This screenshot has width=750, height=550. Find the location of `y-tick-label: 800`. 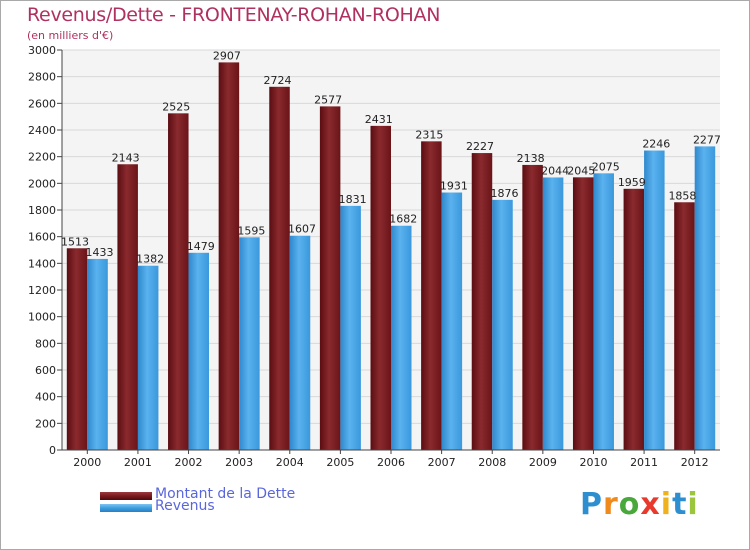

y-tick-label: 800 is located at coordinates (45, 343).